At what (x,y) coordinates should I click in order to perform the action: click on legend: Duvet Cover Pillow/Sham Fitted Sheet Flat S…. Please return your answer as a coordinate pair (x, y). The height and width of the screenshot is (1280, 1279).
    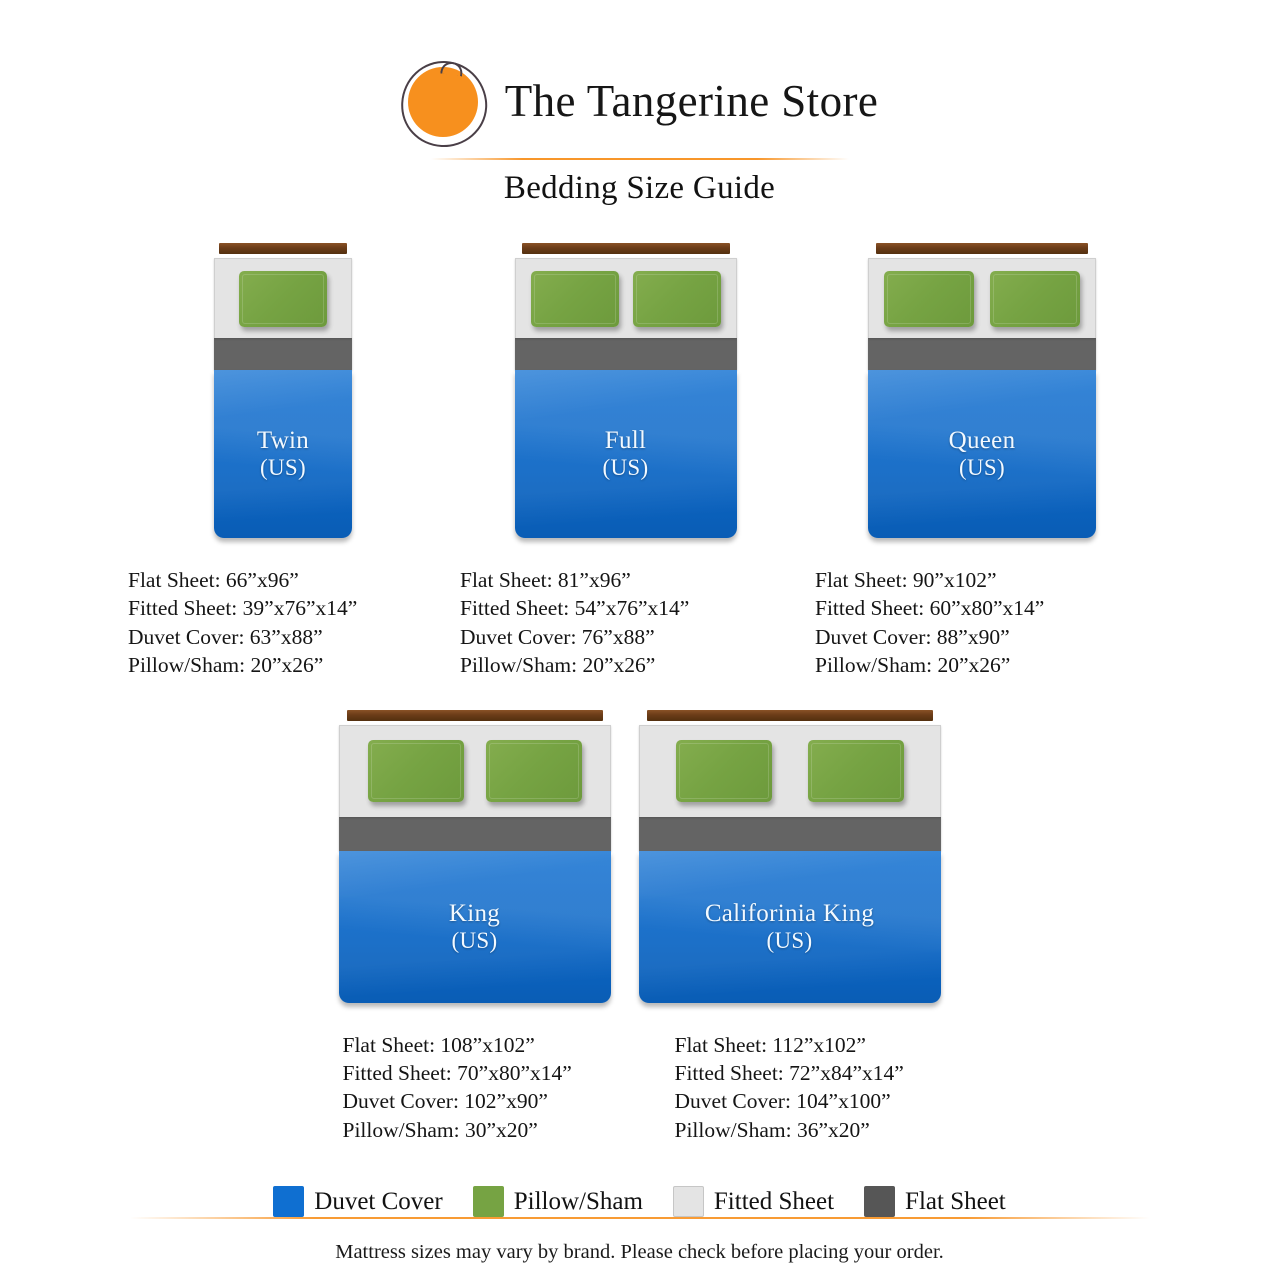
    Looking at the image, I should click on (639, 1201).